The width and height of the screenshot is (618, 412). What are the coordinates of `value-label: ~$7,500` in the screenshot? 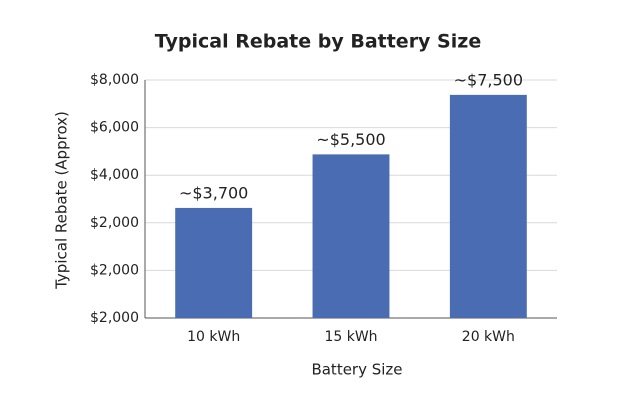 It's located at (488, 79).